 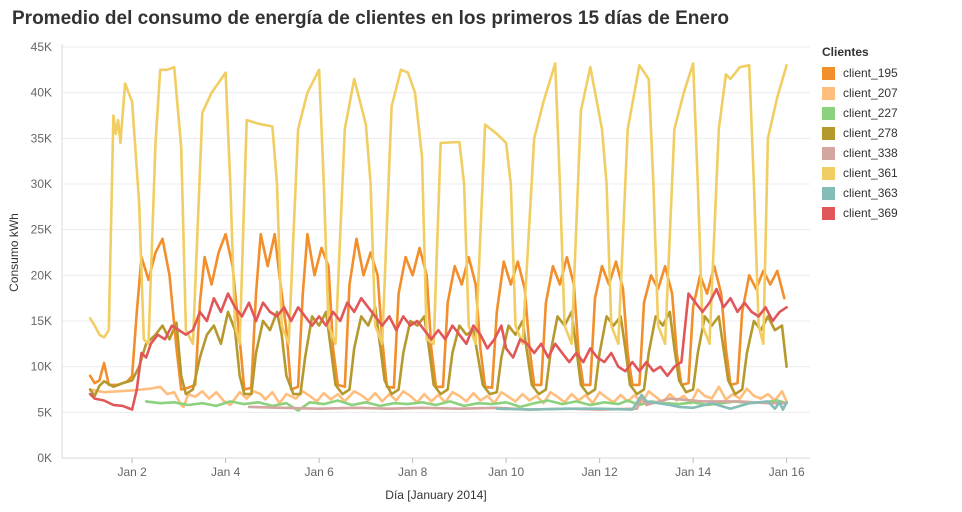 I want to click on legend-label: client_338, so click(x=870, y=153).